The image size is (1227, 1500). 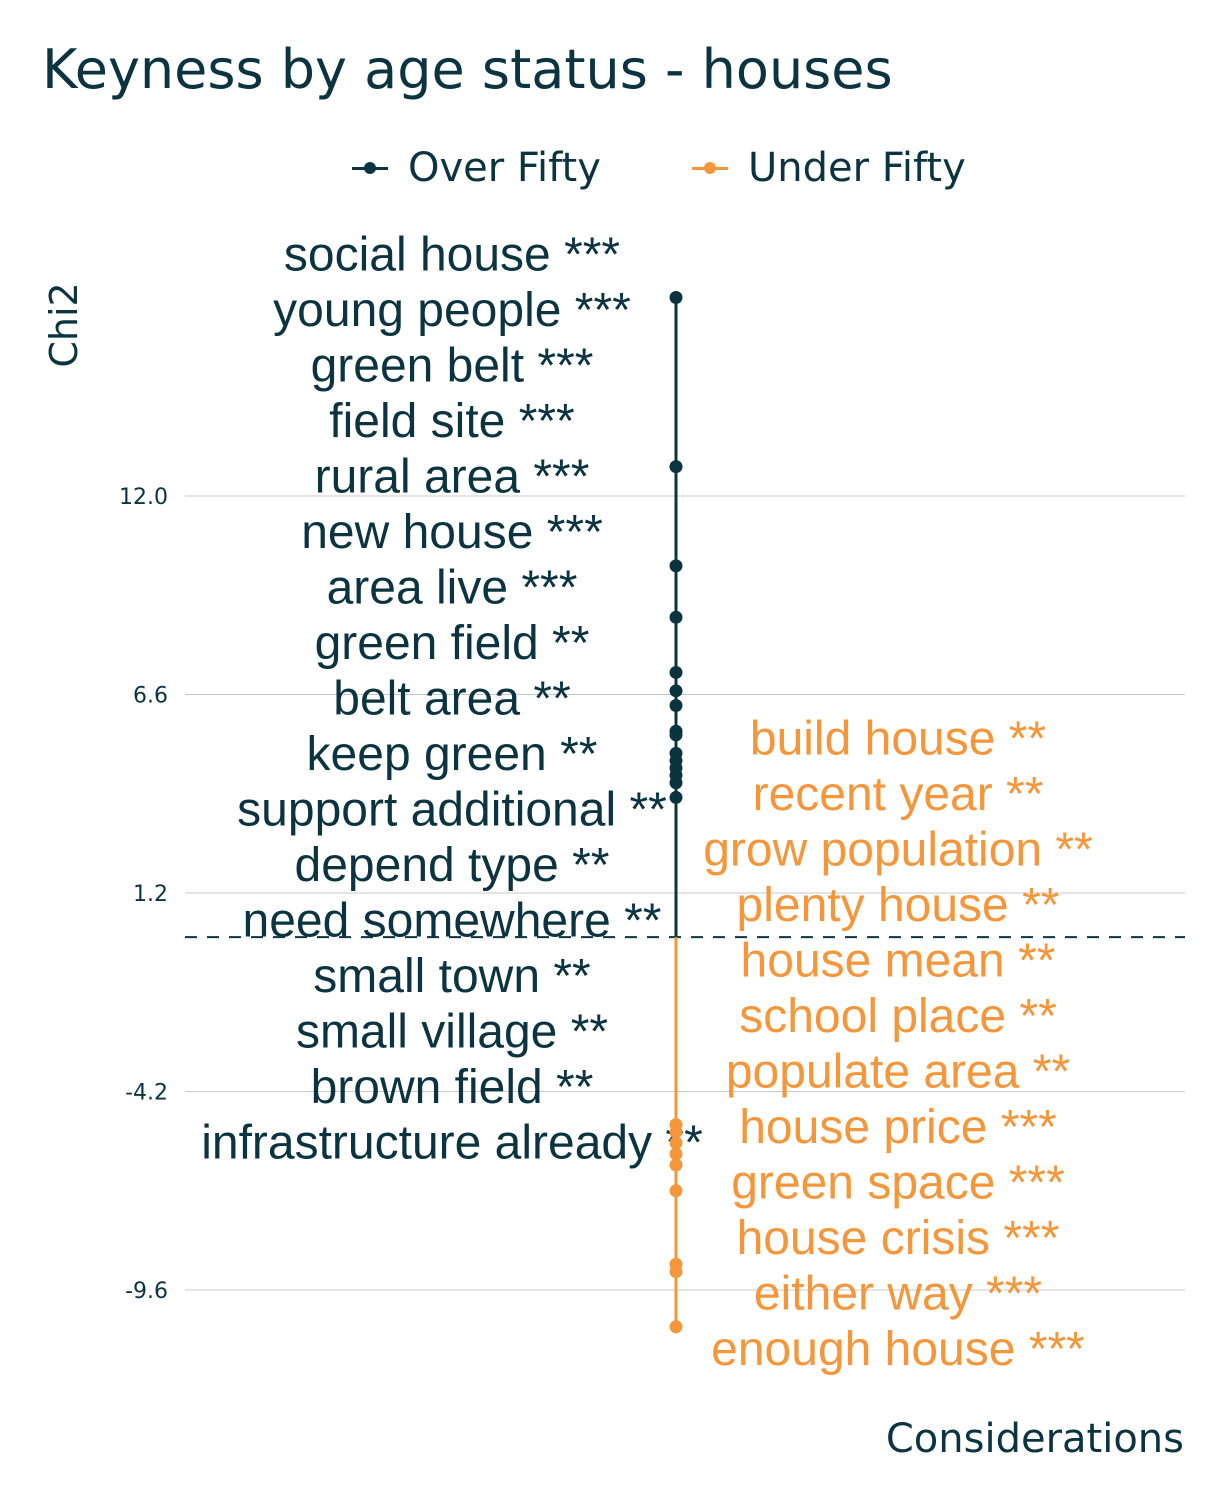 What do you see at coordinates (452, 1032) in the screenshot?
I see `term-label-over-fifty: small village **` at bounding box center [452, 1032].